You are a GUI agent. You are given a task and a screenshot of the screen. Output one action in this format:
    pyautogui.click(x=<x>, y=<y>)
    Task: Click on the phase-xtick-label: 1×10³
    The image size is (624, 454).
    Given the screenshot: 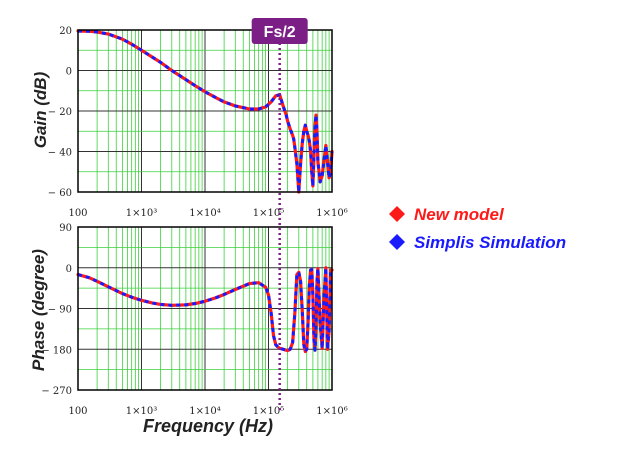 What is the action you would take?
    pyautogui.click(x=141, y=411)
    